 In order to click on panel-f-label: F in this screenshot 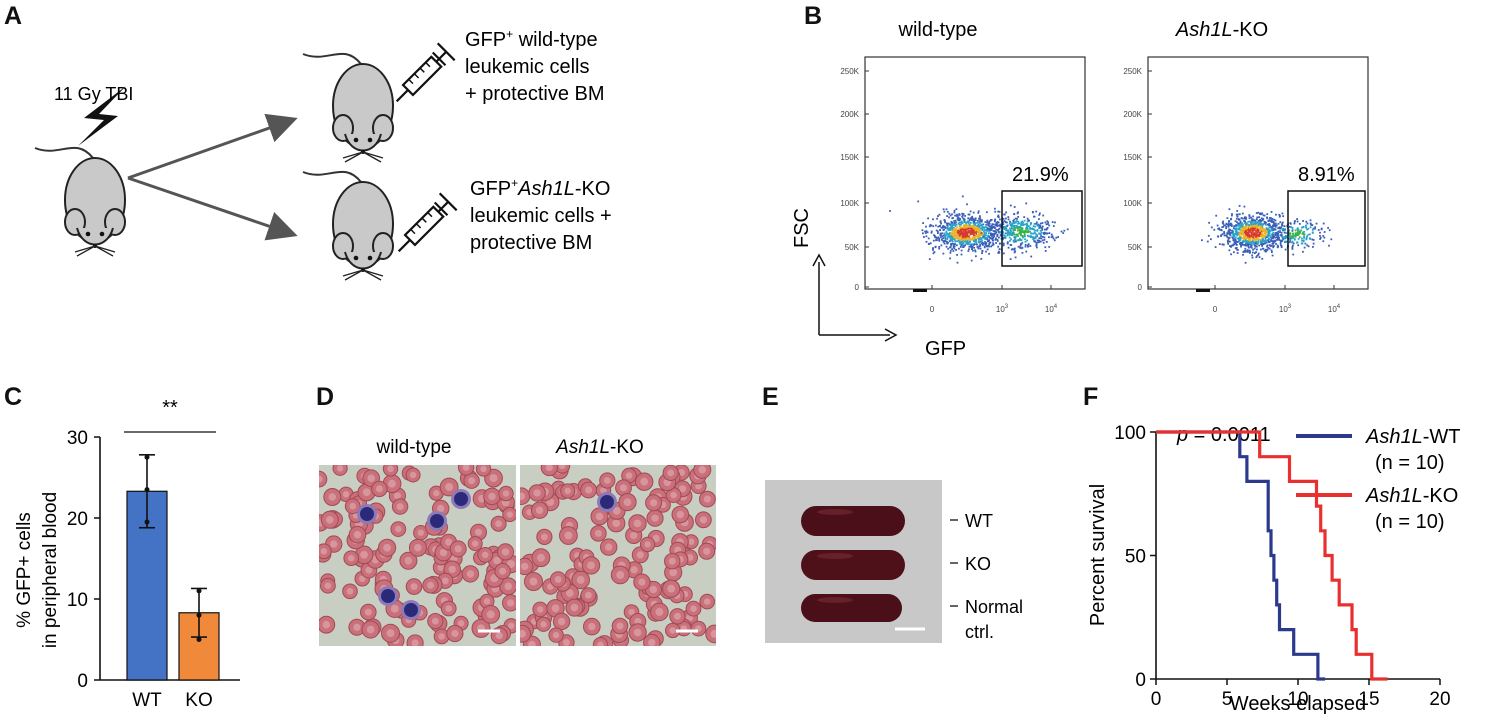, I will do `click(1091, 397)`.